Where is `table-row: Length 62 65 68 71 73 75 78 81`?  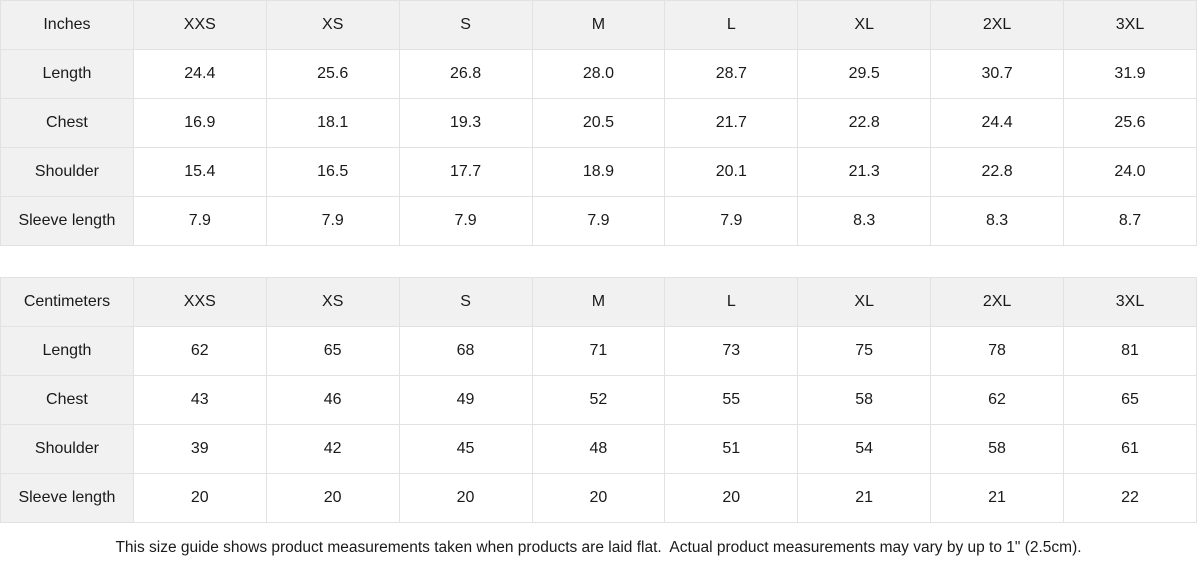 table-row: Length 62 65 68 71 73 75 78 81 is located at coordinates (598, 351).